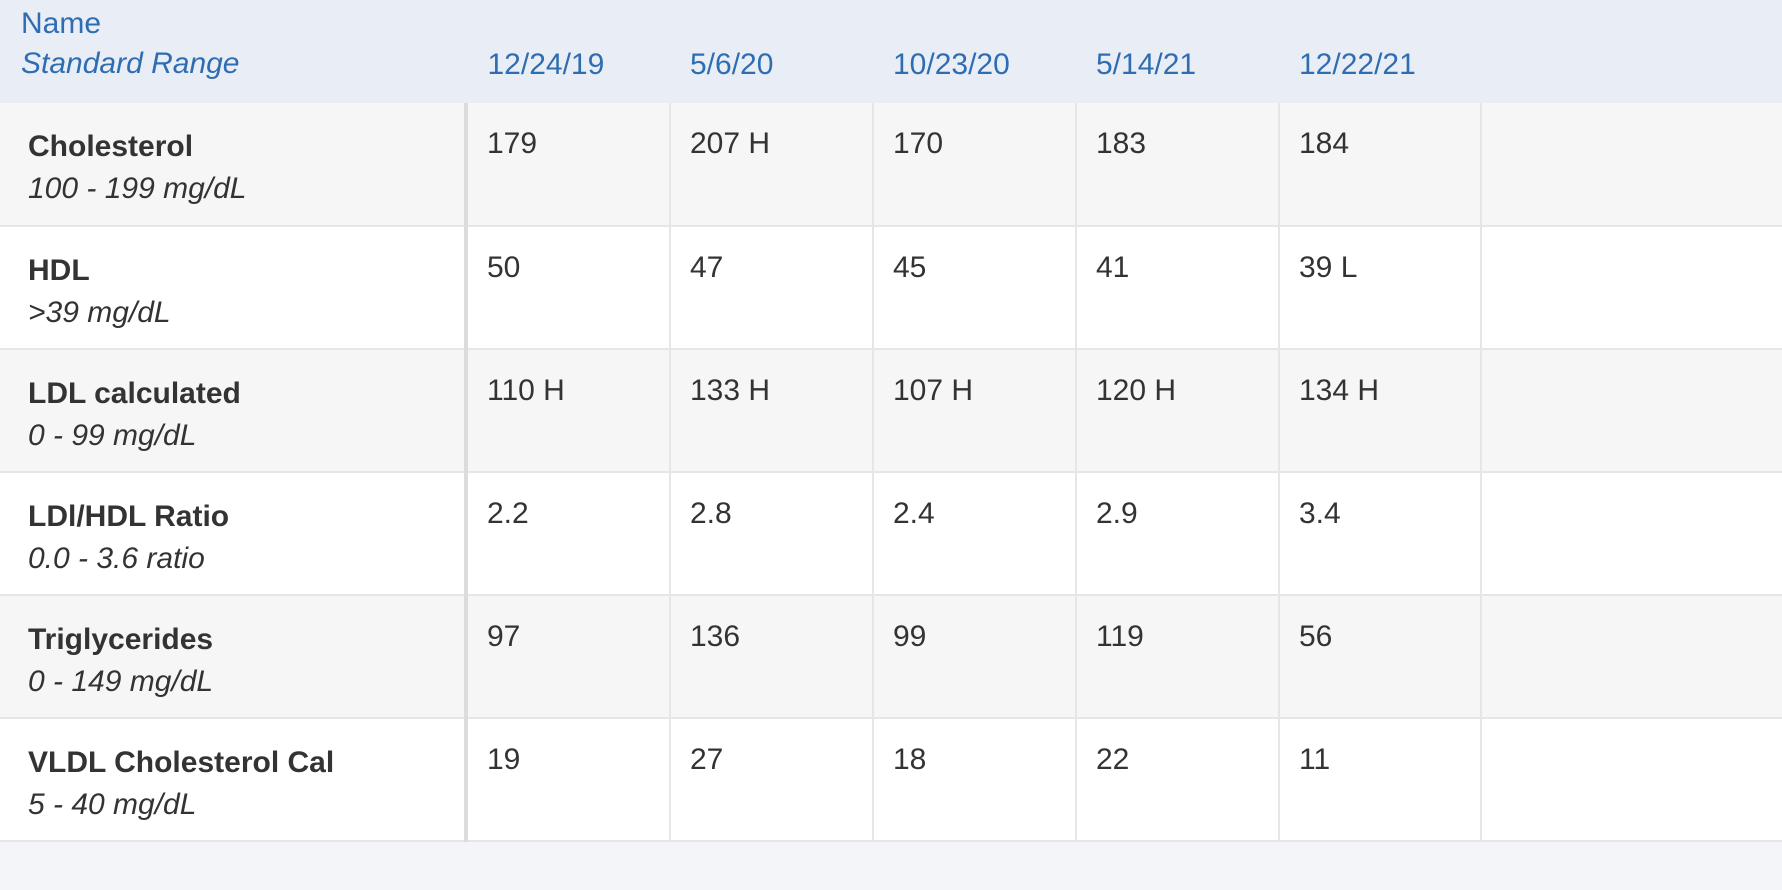  Describe the element at coordinates (975, 657) in the screenshot. I see `result-value: 99` at that location.